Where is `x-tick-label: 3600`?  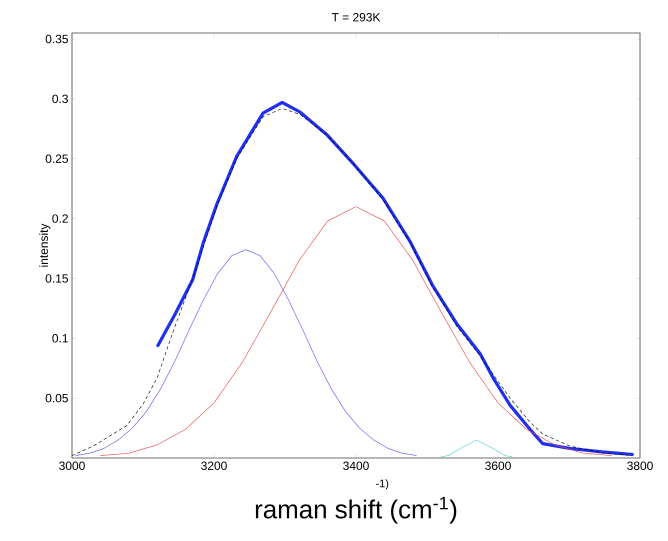
x-tick-label: 3600 is located at coordinates (498, 466).